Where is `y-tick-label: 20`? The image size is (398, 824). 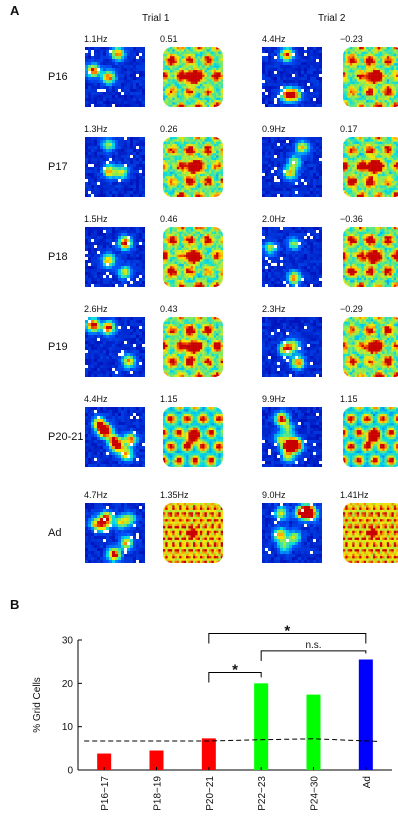
y-tick-label: 20 is located at coordinates (68, 684).